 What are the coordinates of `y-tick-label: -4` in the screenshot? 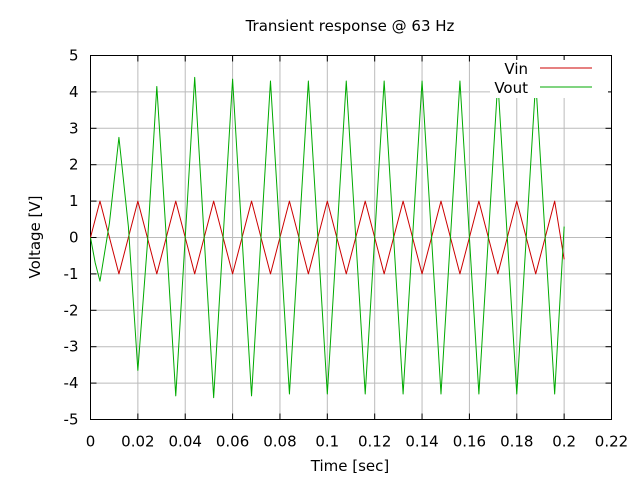 It's located at (71, 383).